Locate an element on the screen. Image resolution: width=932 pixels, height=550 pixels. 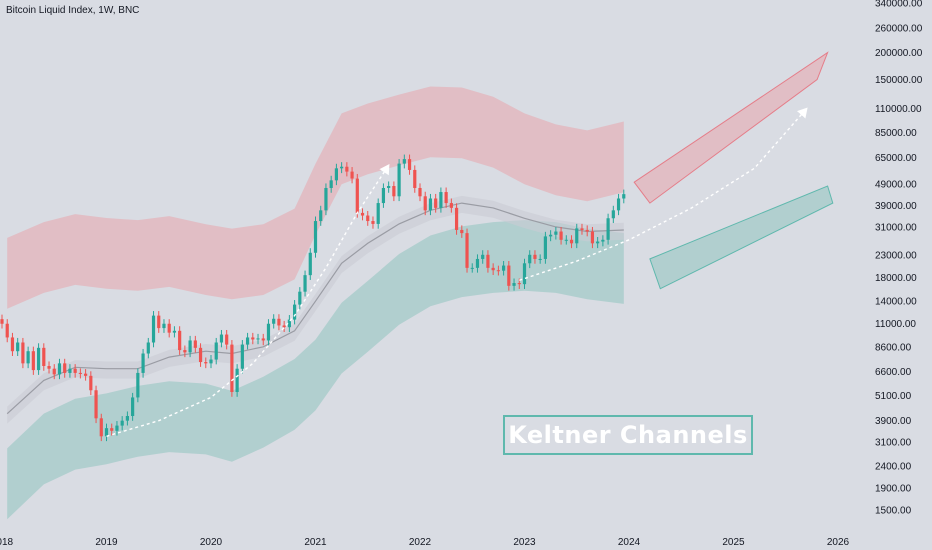
y-tick-label: 8600.00 is located at coordinates (893, 347).